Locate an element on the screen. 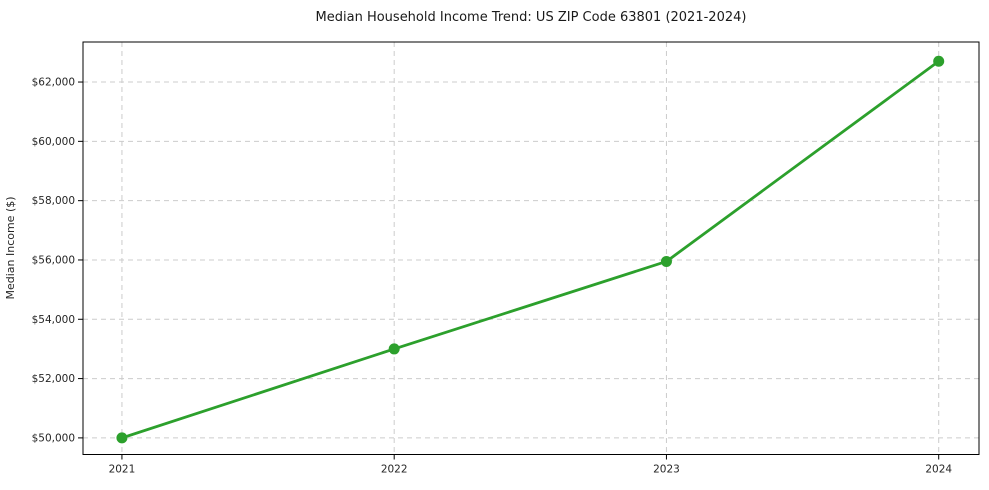 The height and width of the screenshot is (490, 989). x-tick-label: 2024 is located at coordinates (938, 470).